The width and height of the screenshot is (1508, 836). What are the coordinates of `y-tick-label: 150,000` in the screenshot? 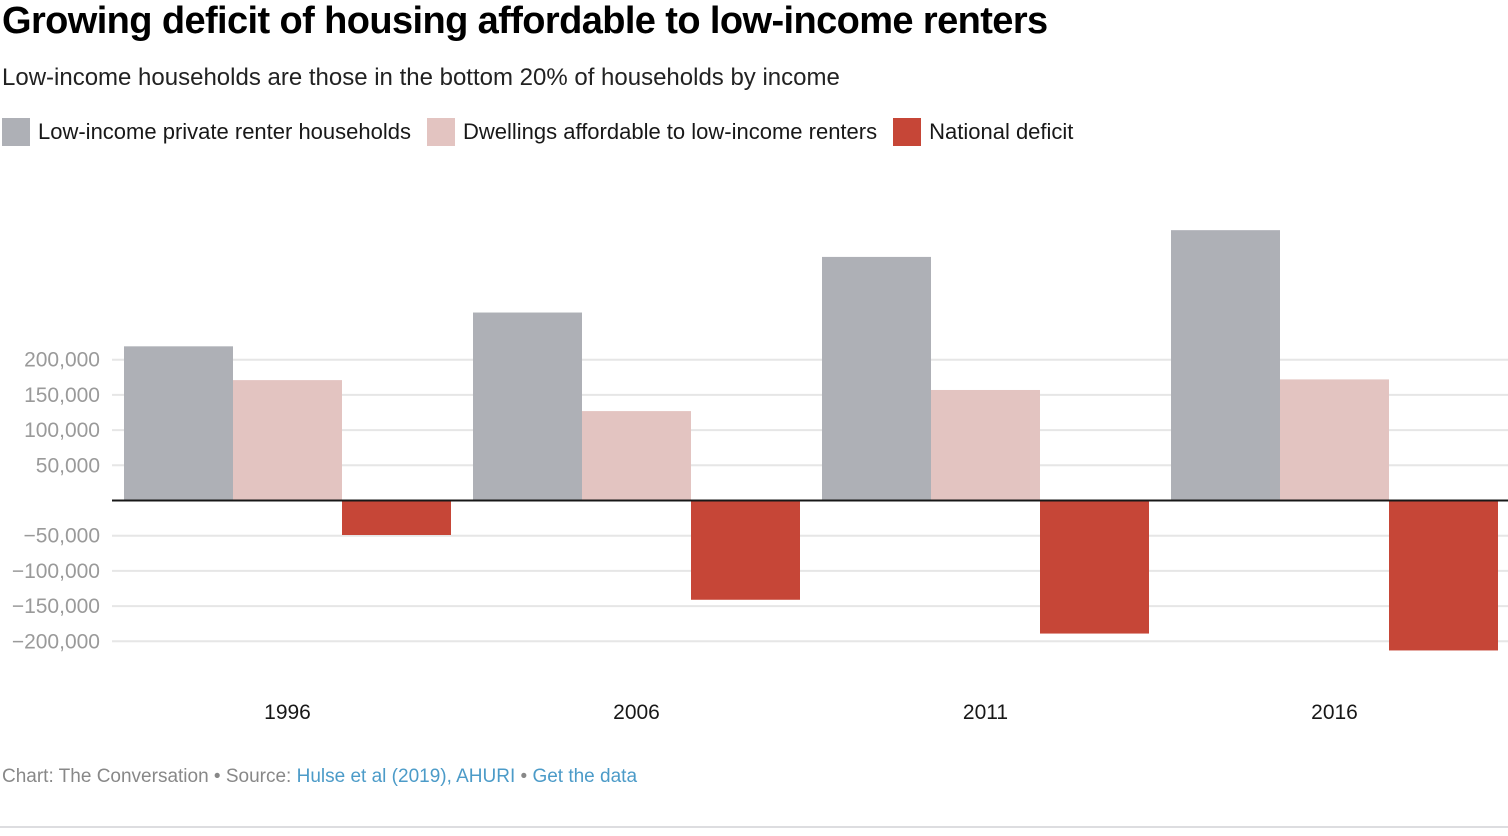 It's located at (62, 395).